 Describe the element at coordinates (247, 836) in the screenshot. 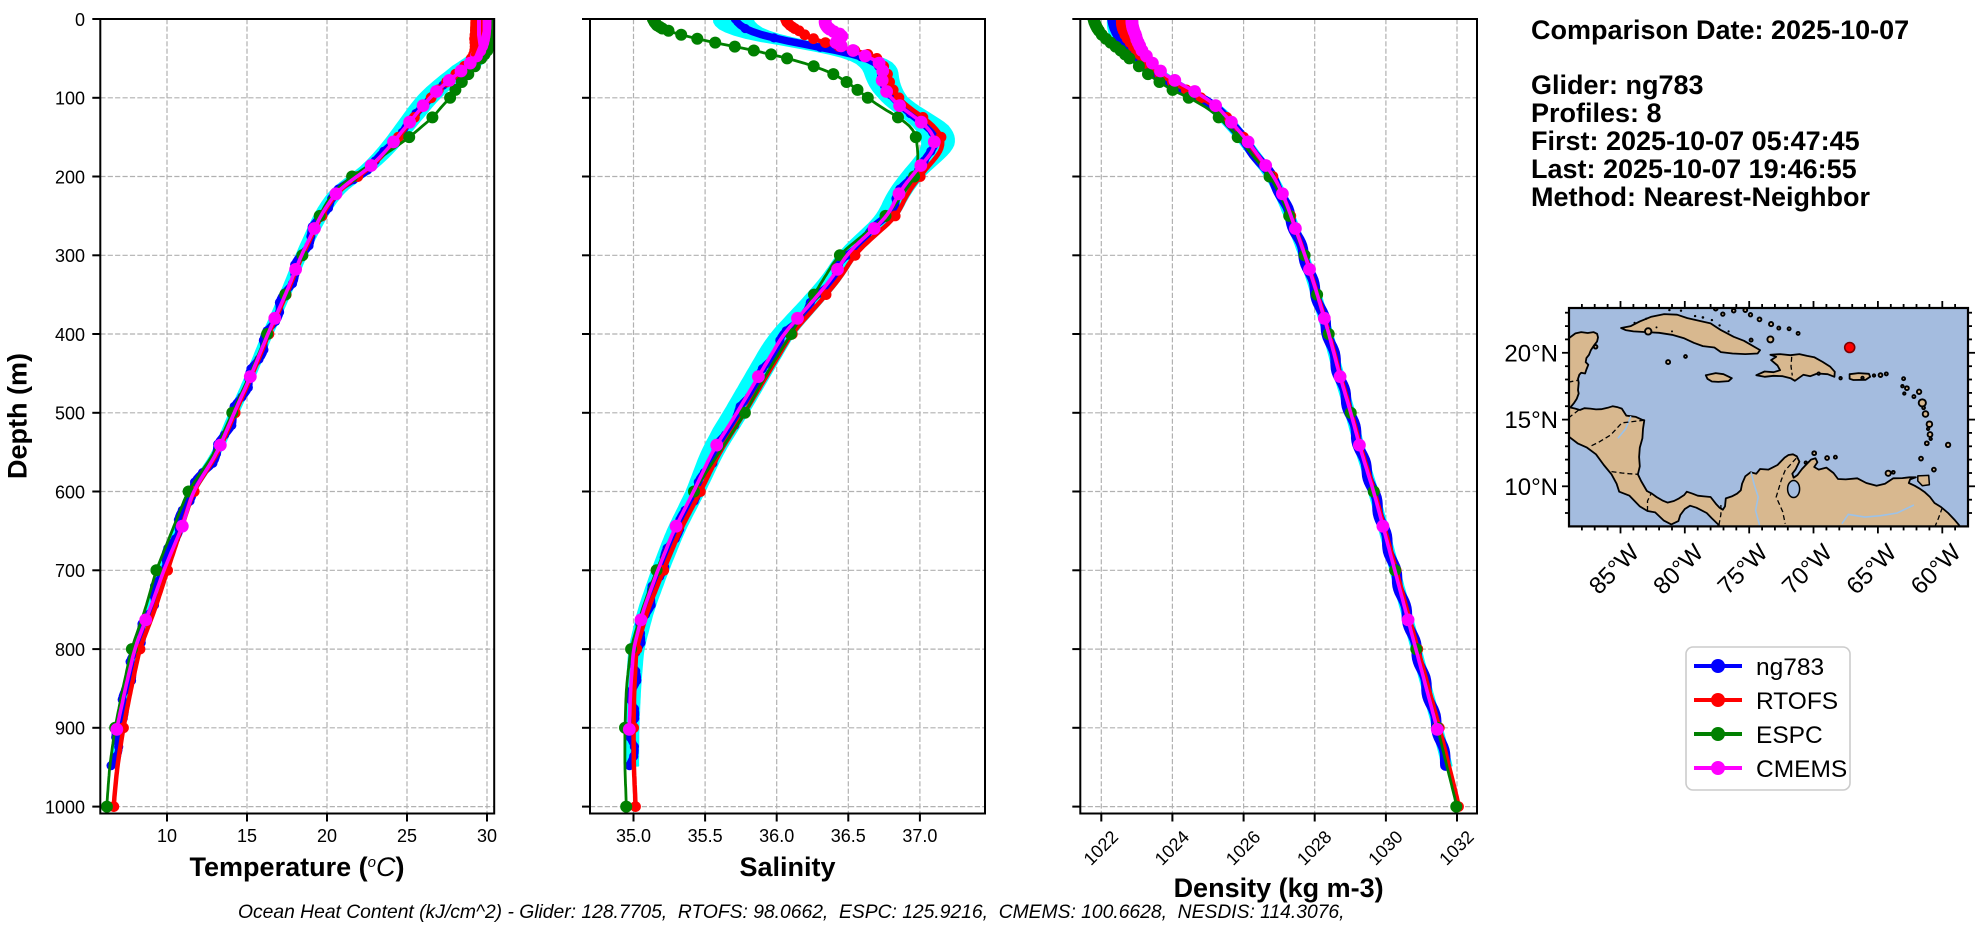

I see `svg-text: 15` at that location.